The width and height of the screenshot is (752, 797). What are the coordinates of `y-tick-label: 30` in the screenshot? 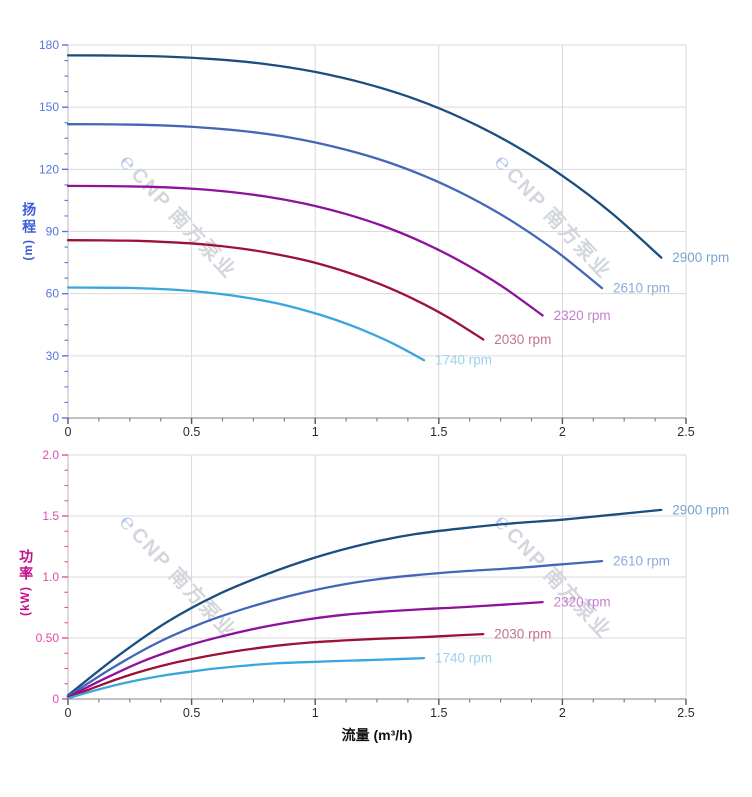 It's located at (53, 356).